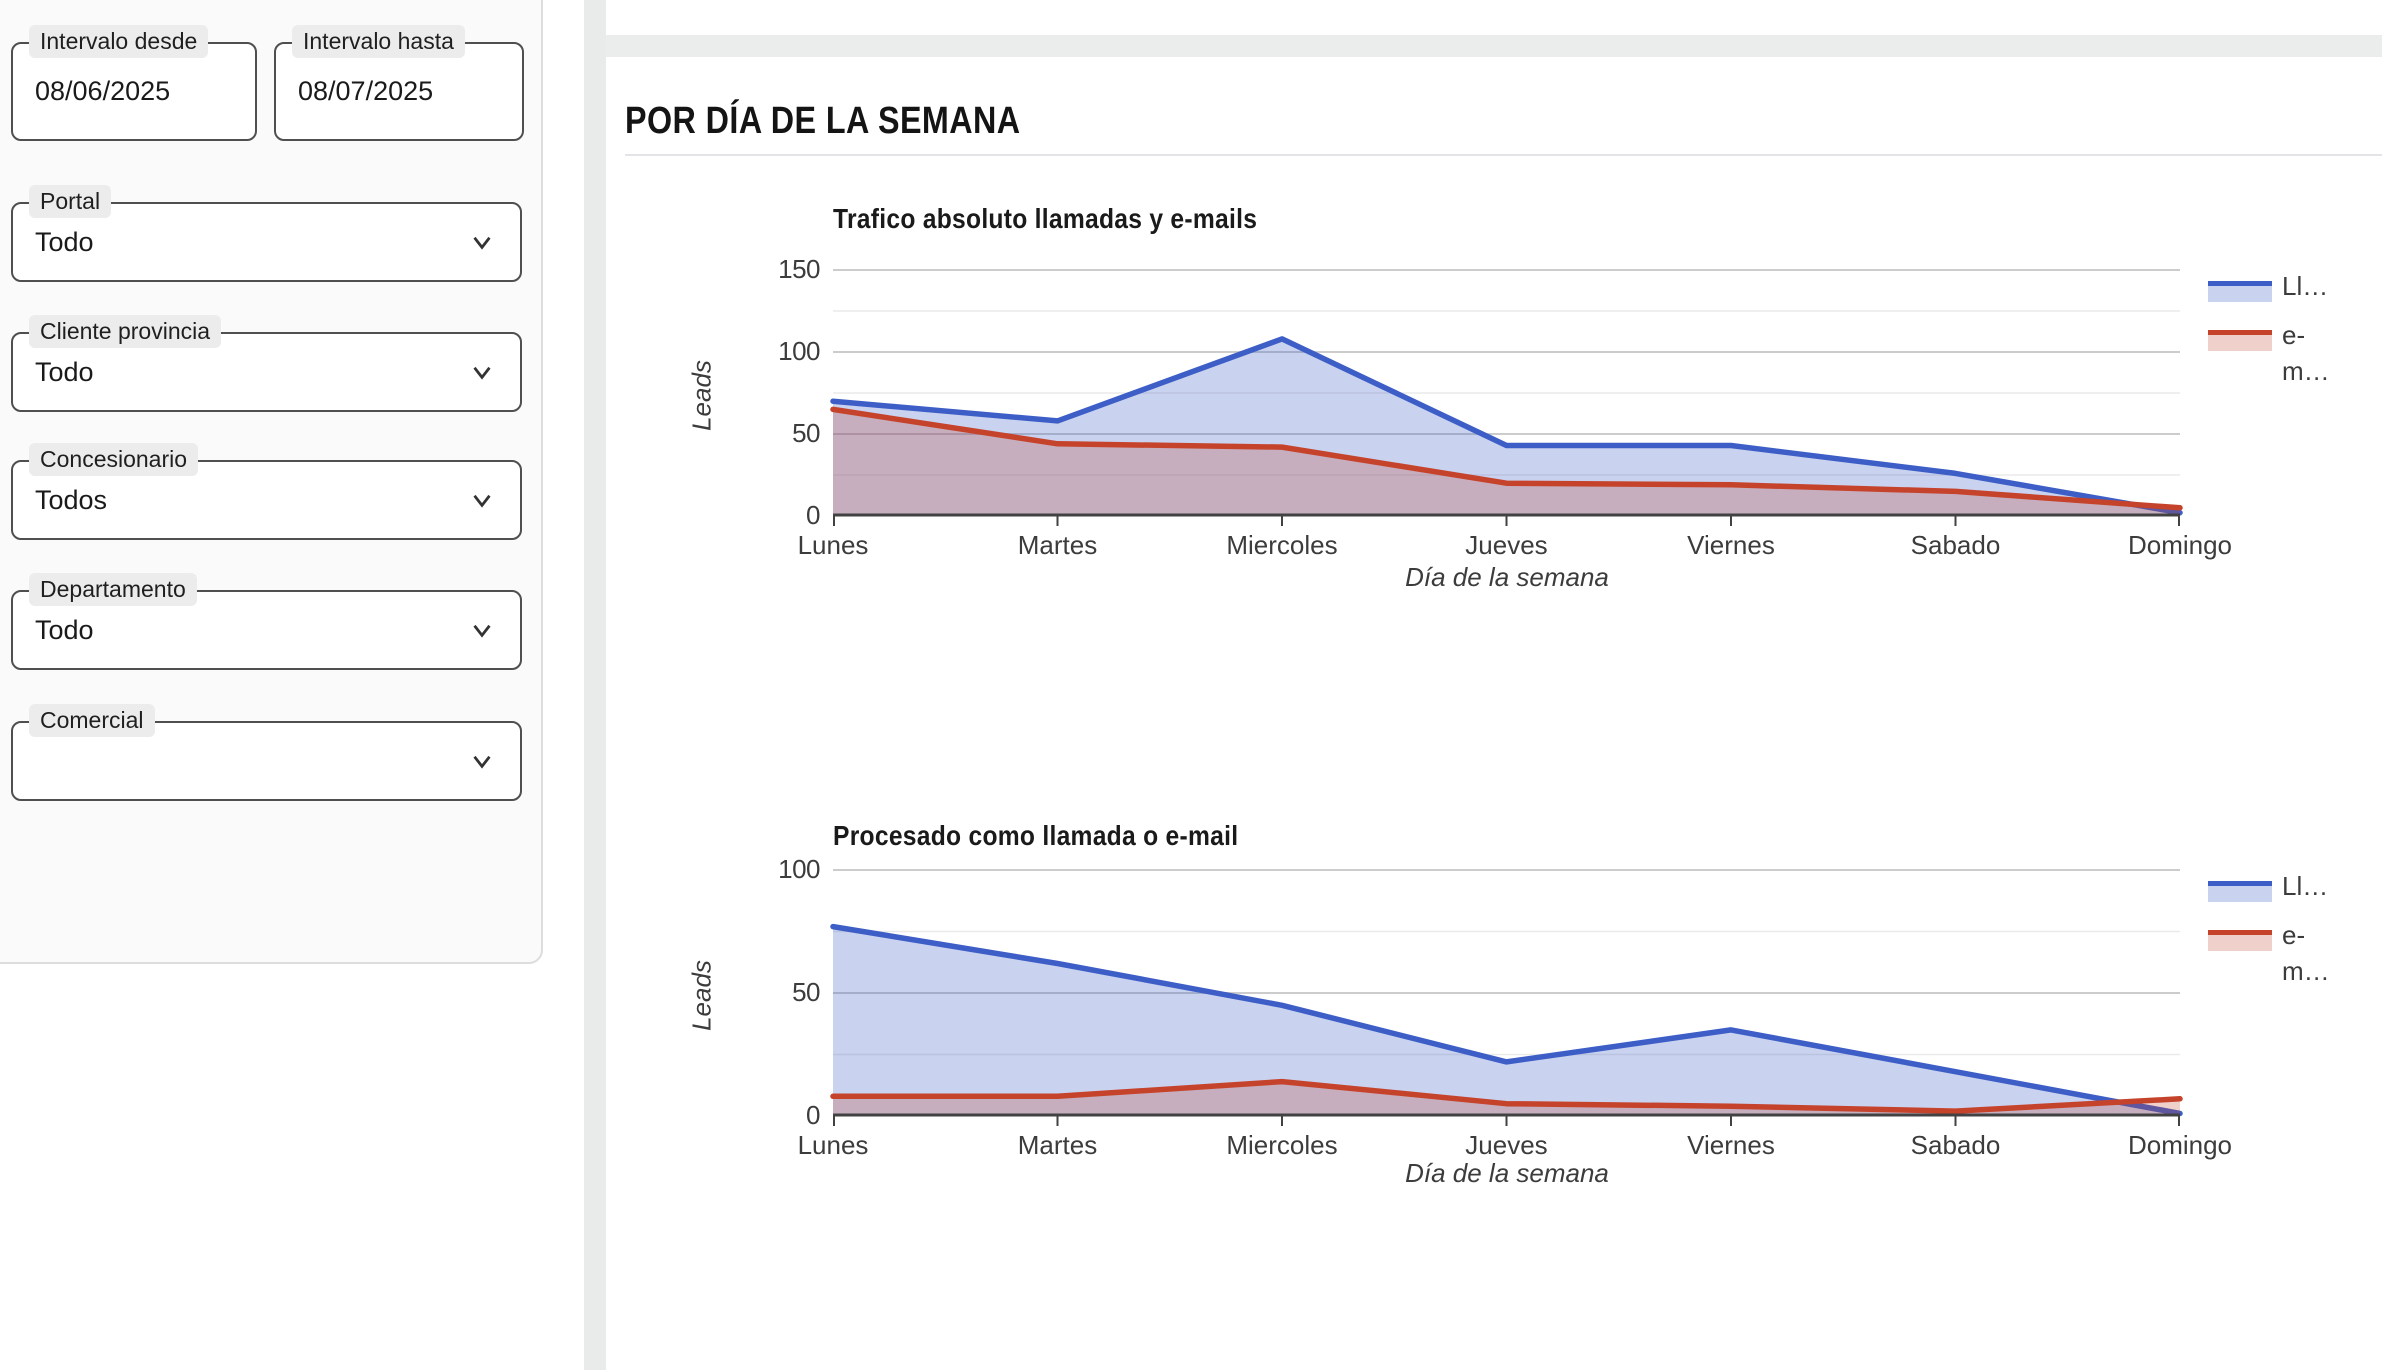 The image size is (2382, 1370). I want to click on portal-label: Portal, so click(70, 201).